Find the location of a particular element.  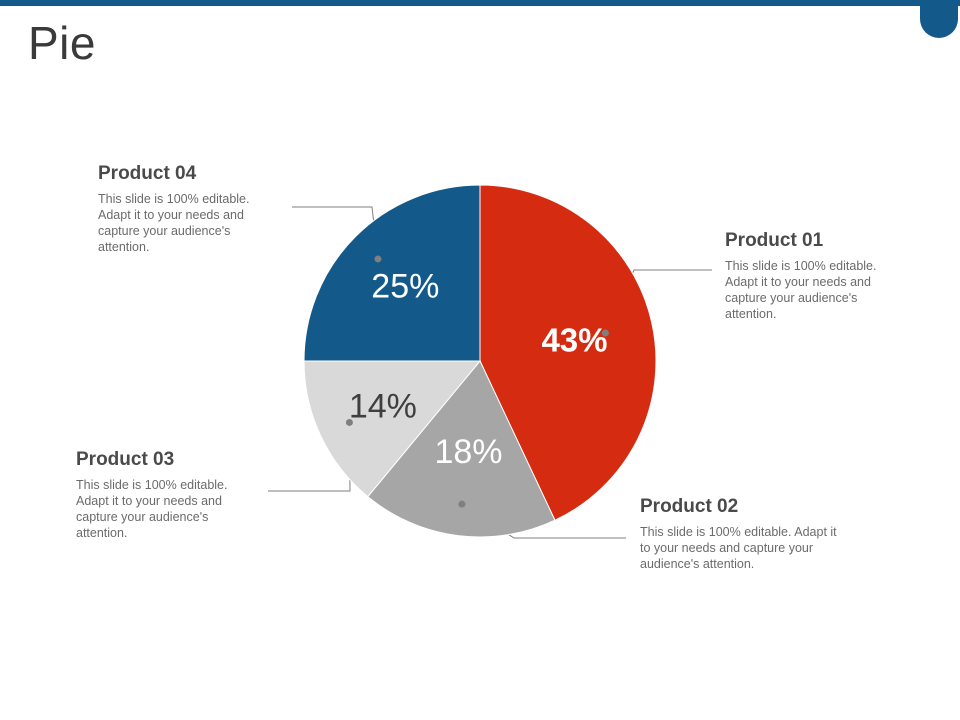

slice-label-2: 18% is located at coordinates (468, 452).